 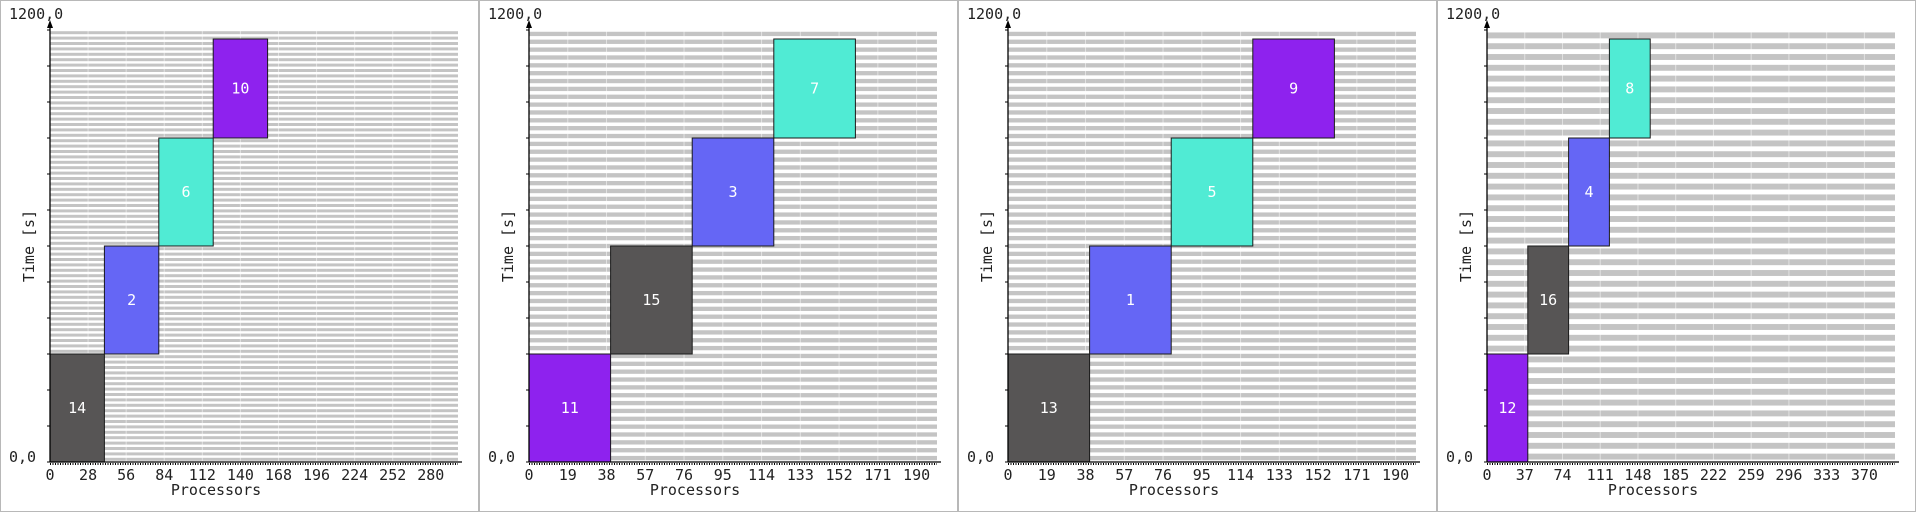 What do you see at coordinates (88, 475) in the screenshot?
I see `x-tick-label: 28` at bounding box center [88, 475].